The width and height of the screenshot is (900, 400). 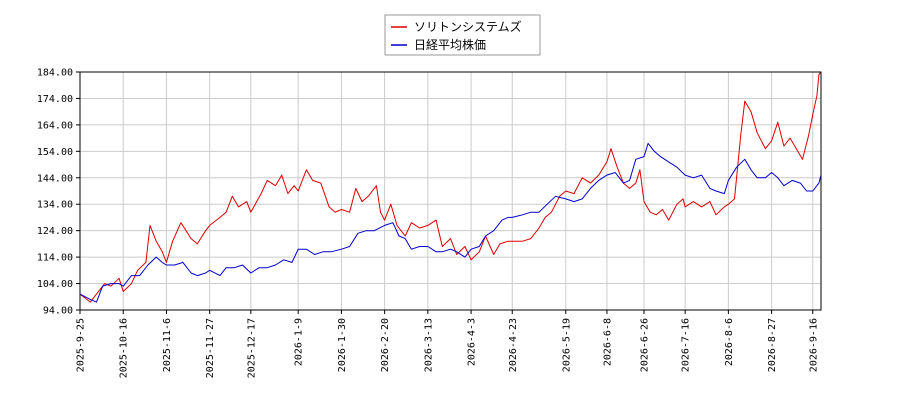 I want to click on x-tick-label: 2026-4-23, so click(x=513, y=345).